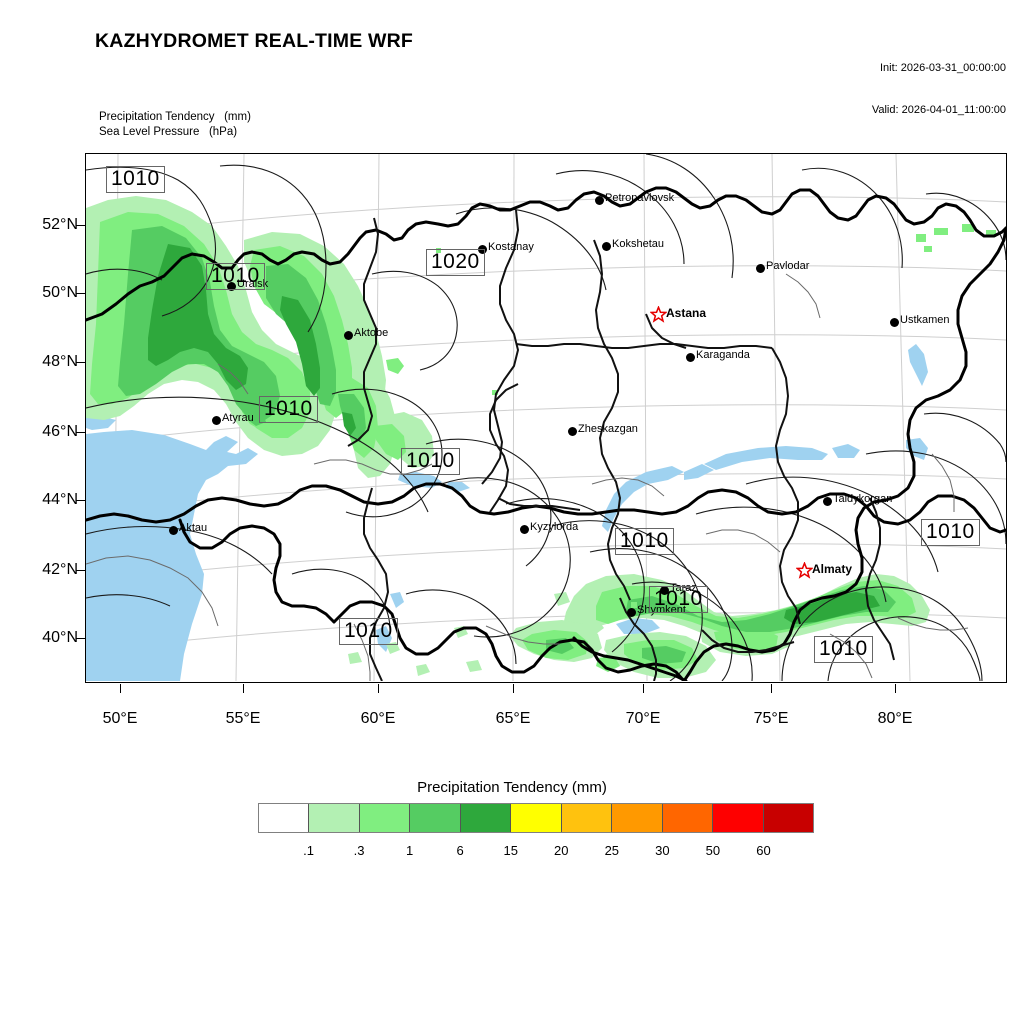  What do you see at coordinates (60, 637) in the screenshot?
I see `lat-tick-label: 40°N` at bounding box center [60, 637].